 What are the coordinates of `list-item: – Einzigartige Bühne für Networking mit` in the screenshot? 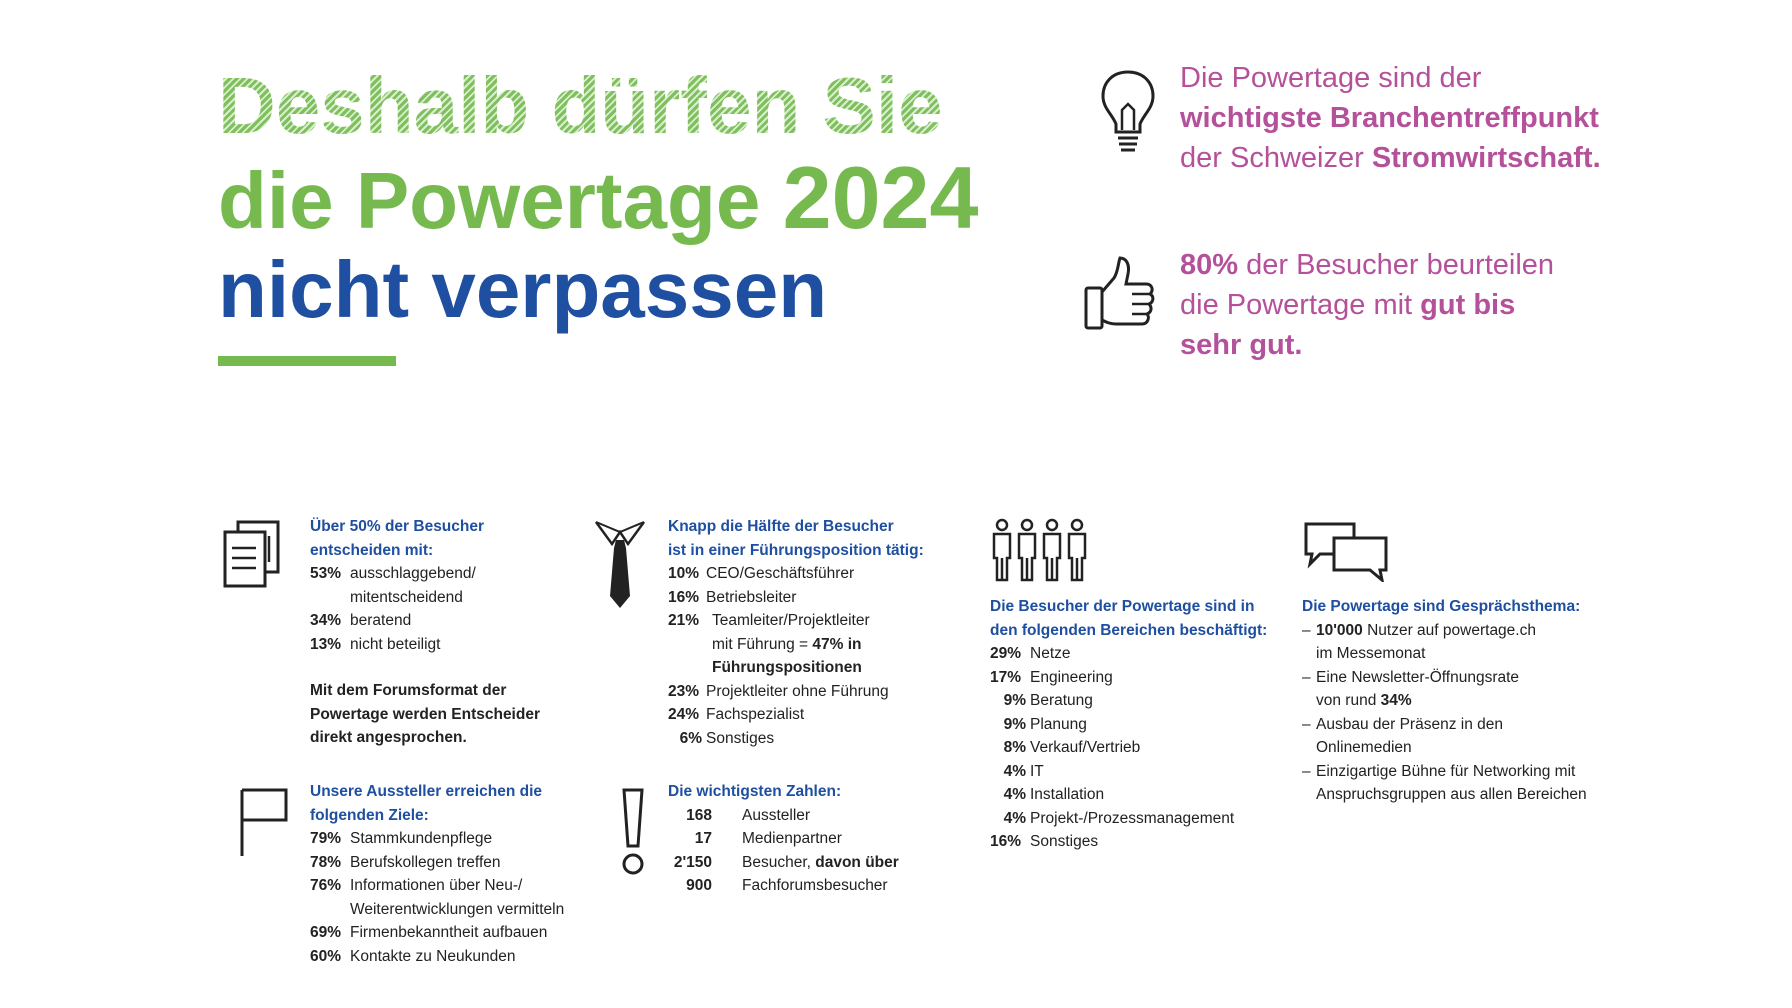 It's located at (1439, 771).